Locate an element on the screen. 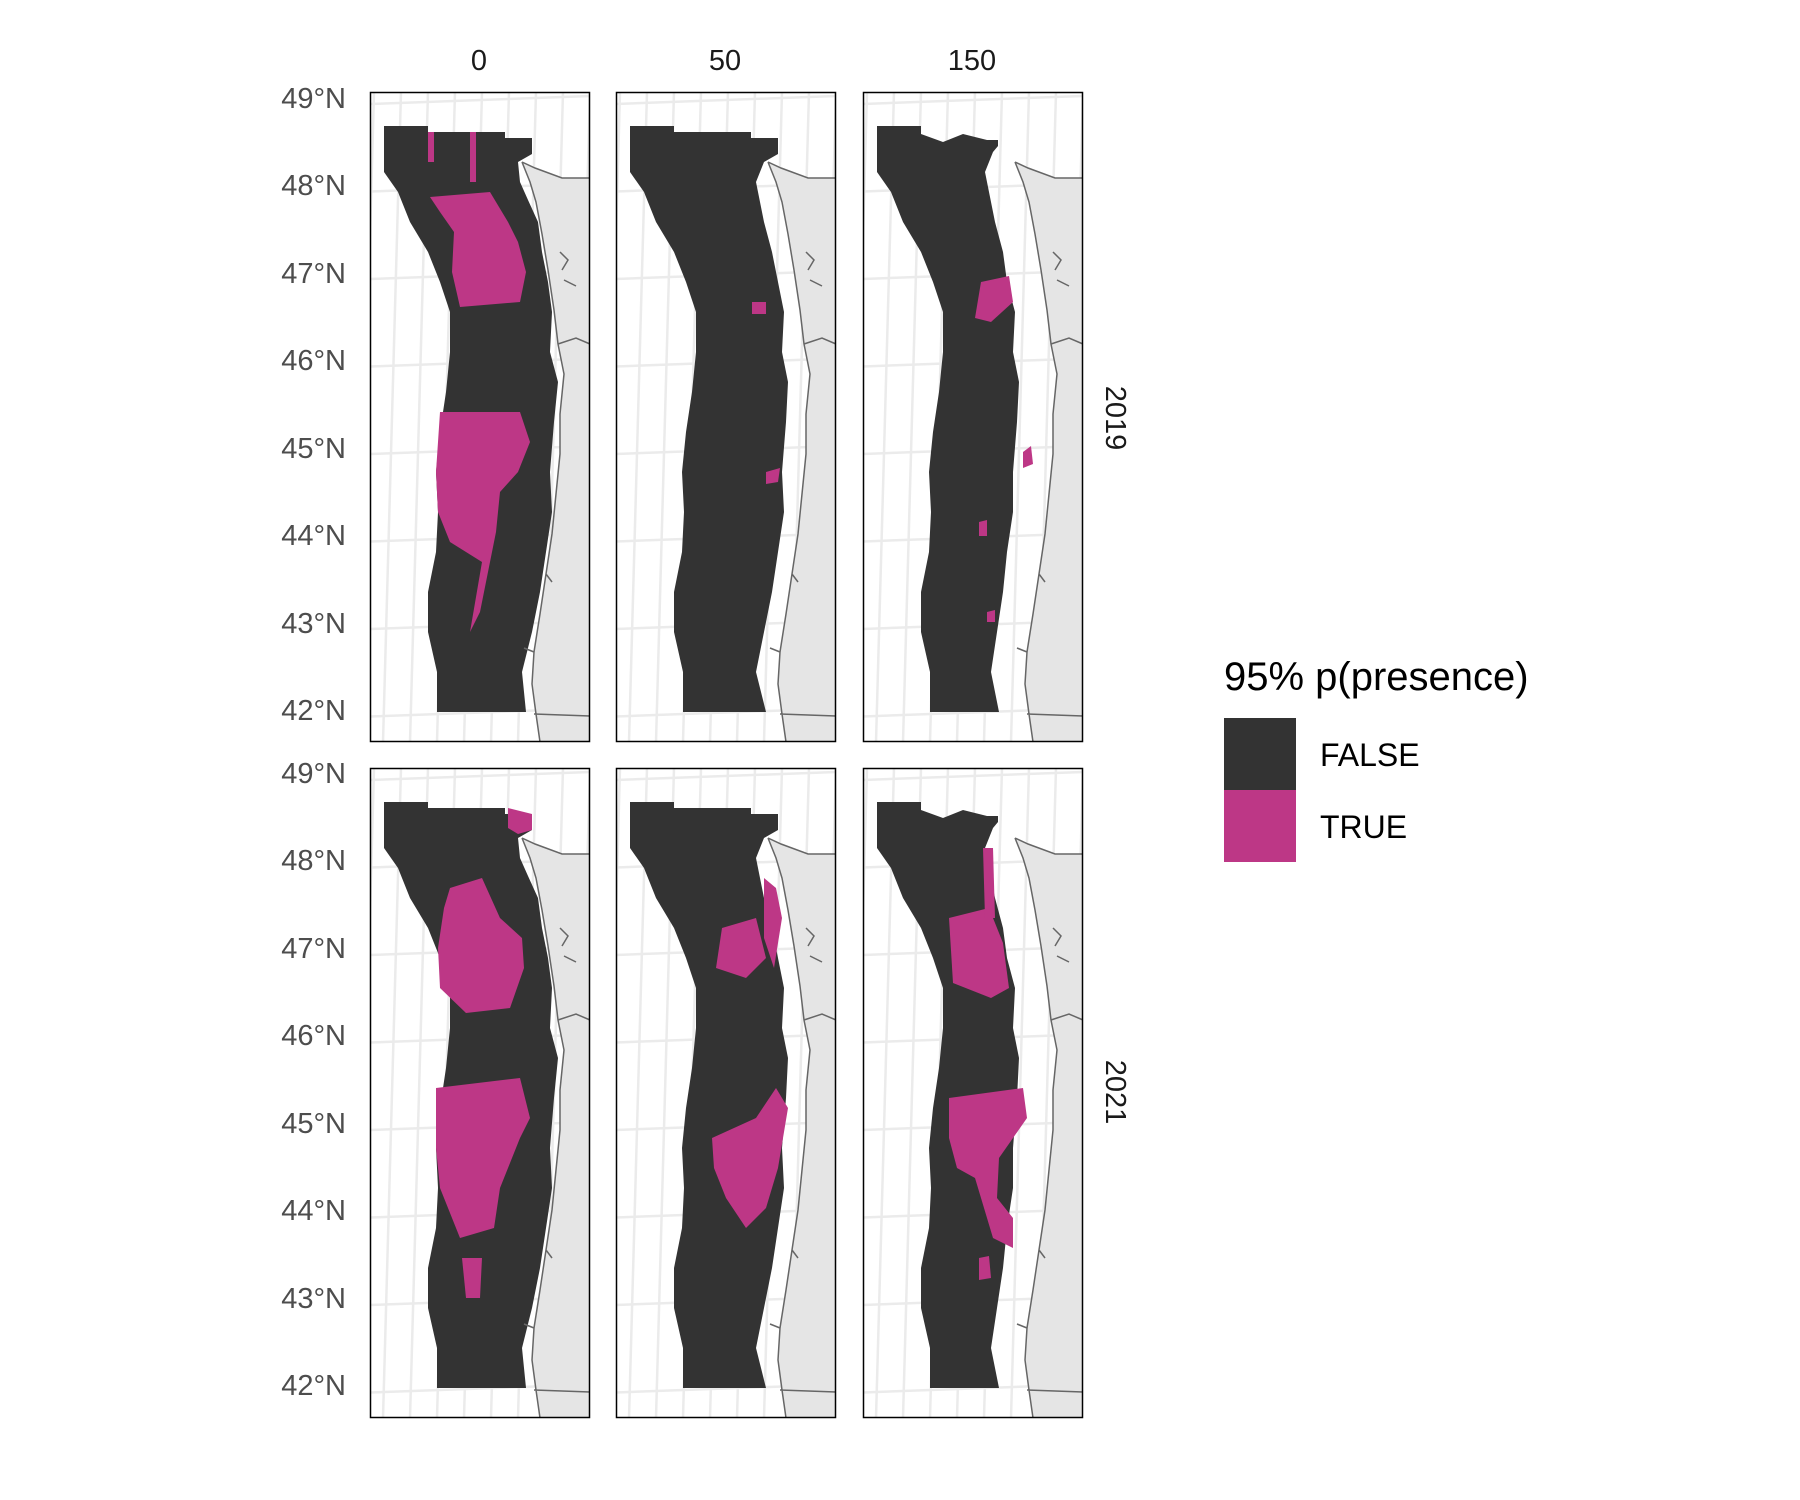 The height and width of the screenshot is (1500, 1800). legend-label-true: TRUE is located at coordinates (1363, 827).